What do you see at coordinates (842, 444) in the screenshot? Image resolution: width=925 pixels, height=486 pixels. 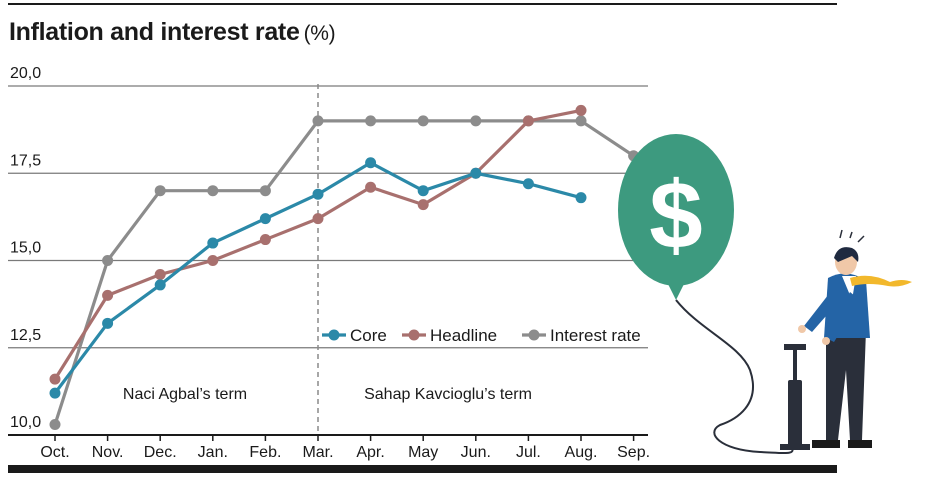 I see `man-shoes` at bounding box center [842, 444].